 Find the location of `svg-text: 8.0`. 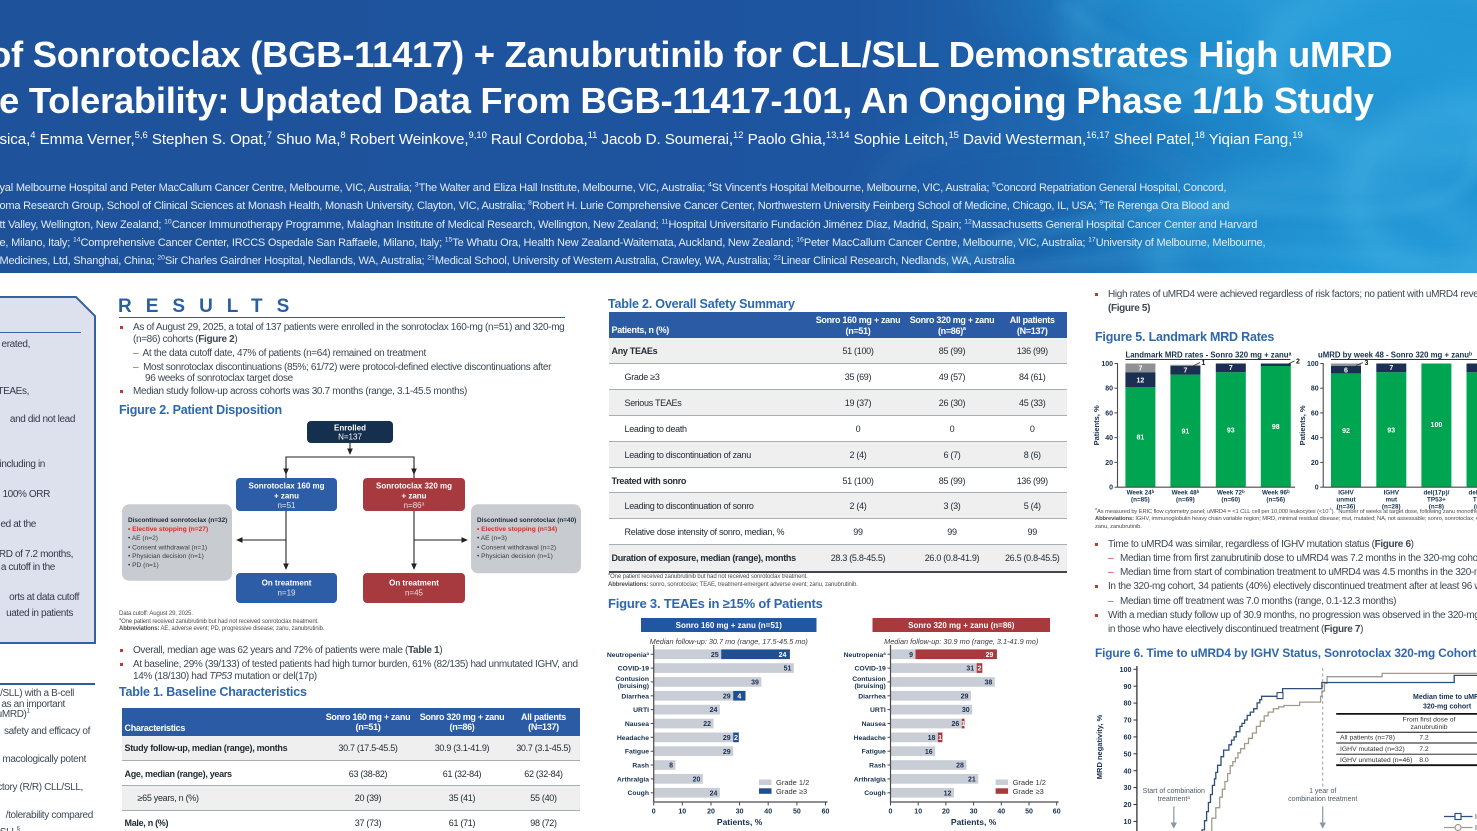

svg-text: 8.0 is located at coordinates (1424, 760).